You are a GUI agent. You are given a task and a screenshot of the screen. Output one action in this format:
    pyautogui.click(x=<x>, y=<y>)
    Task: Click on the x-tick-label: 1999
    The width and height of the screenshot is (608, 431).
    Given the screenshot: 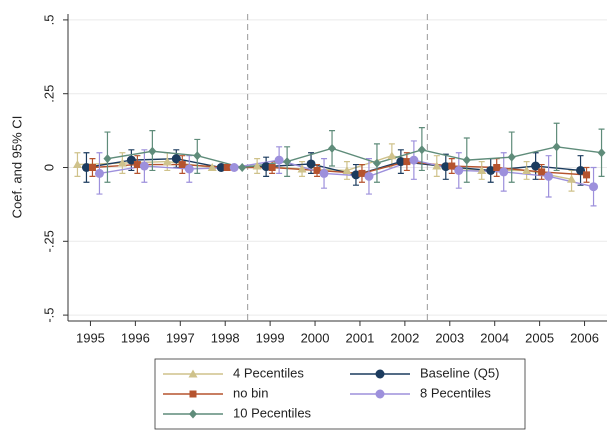 What is the action you would take?
    pyautogui.click(x=270, y=337)
    